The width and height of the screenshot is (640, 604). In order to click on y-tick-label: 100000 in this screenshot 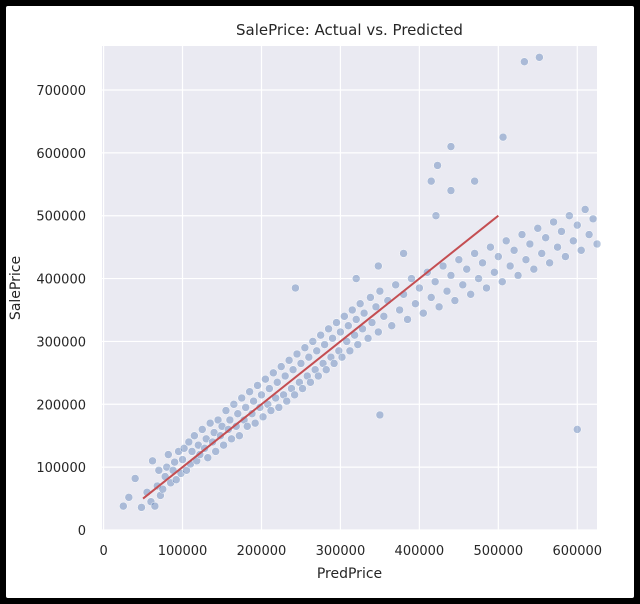, I will do `click(61, 468)`.